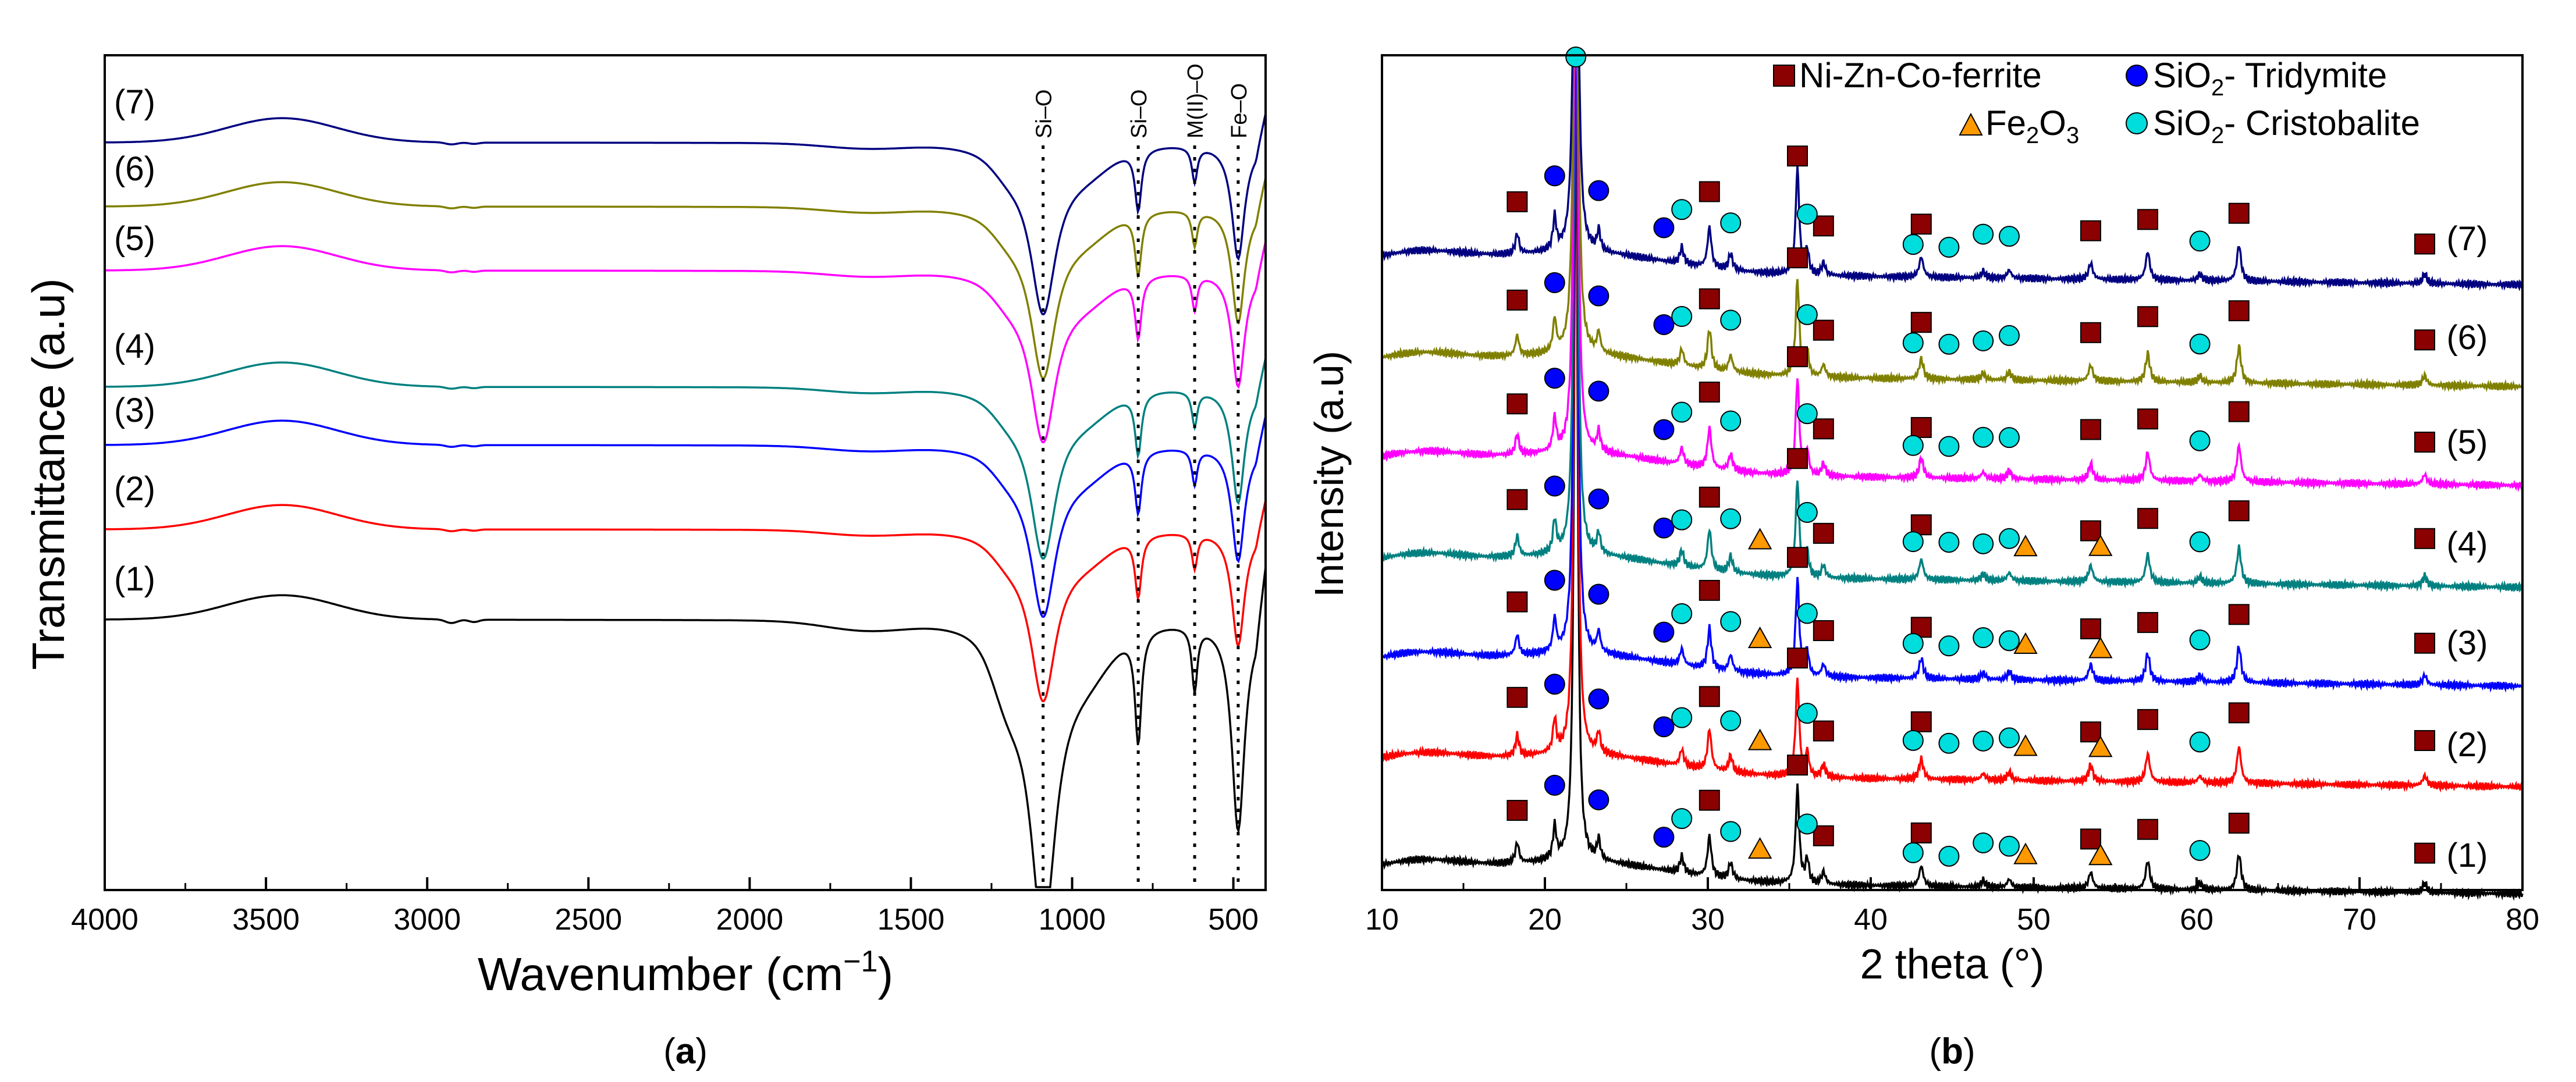 The height and width of the screenshot is (1082, 2576). I want to click on ftir-series-label-5: (5), so click(134, 239).